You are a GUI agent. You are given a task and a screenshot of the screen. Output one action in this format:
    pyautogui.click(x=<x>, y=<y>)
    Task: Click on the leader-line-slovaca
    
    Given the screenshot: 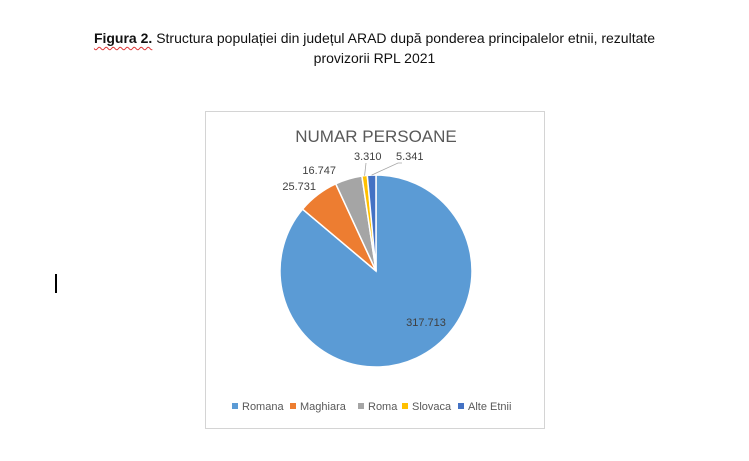 What is the action you would take?
    pyautogui.click(x=365, y=169)
    